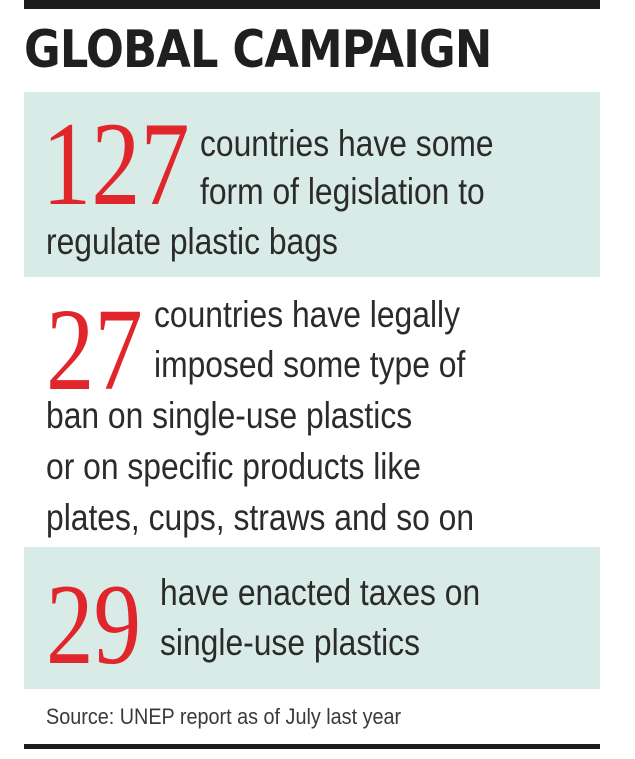  Describe the element at coordinates (224, 716) in the screenshot. I see `source-note: Source: UNEP report as of July last year` at that location.